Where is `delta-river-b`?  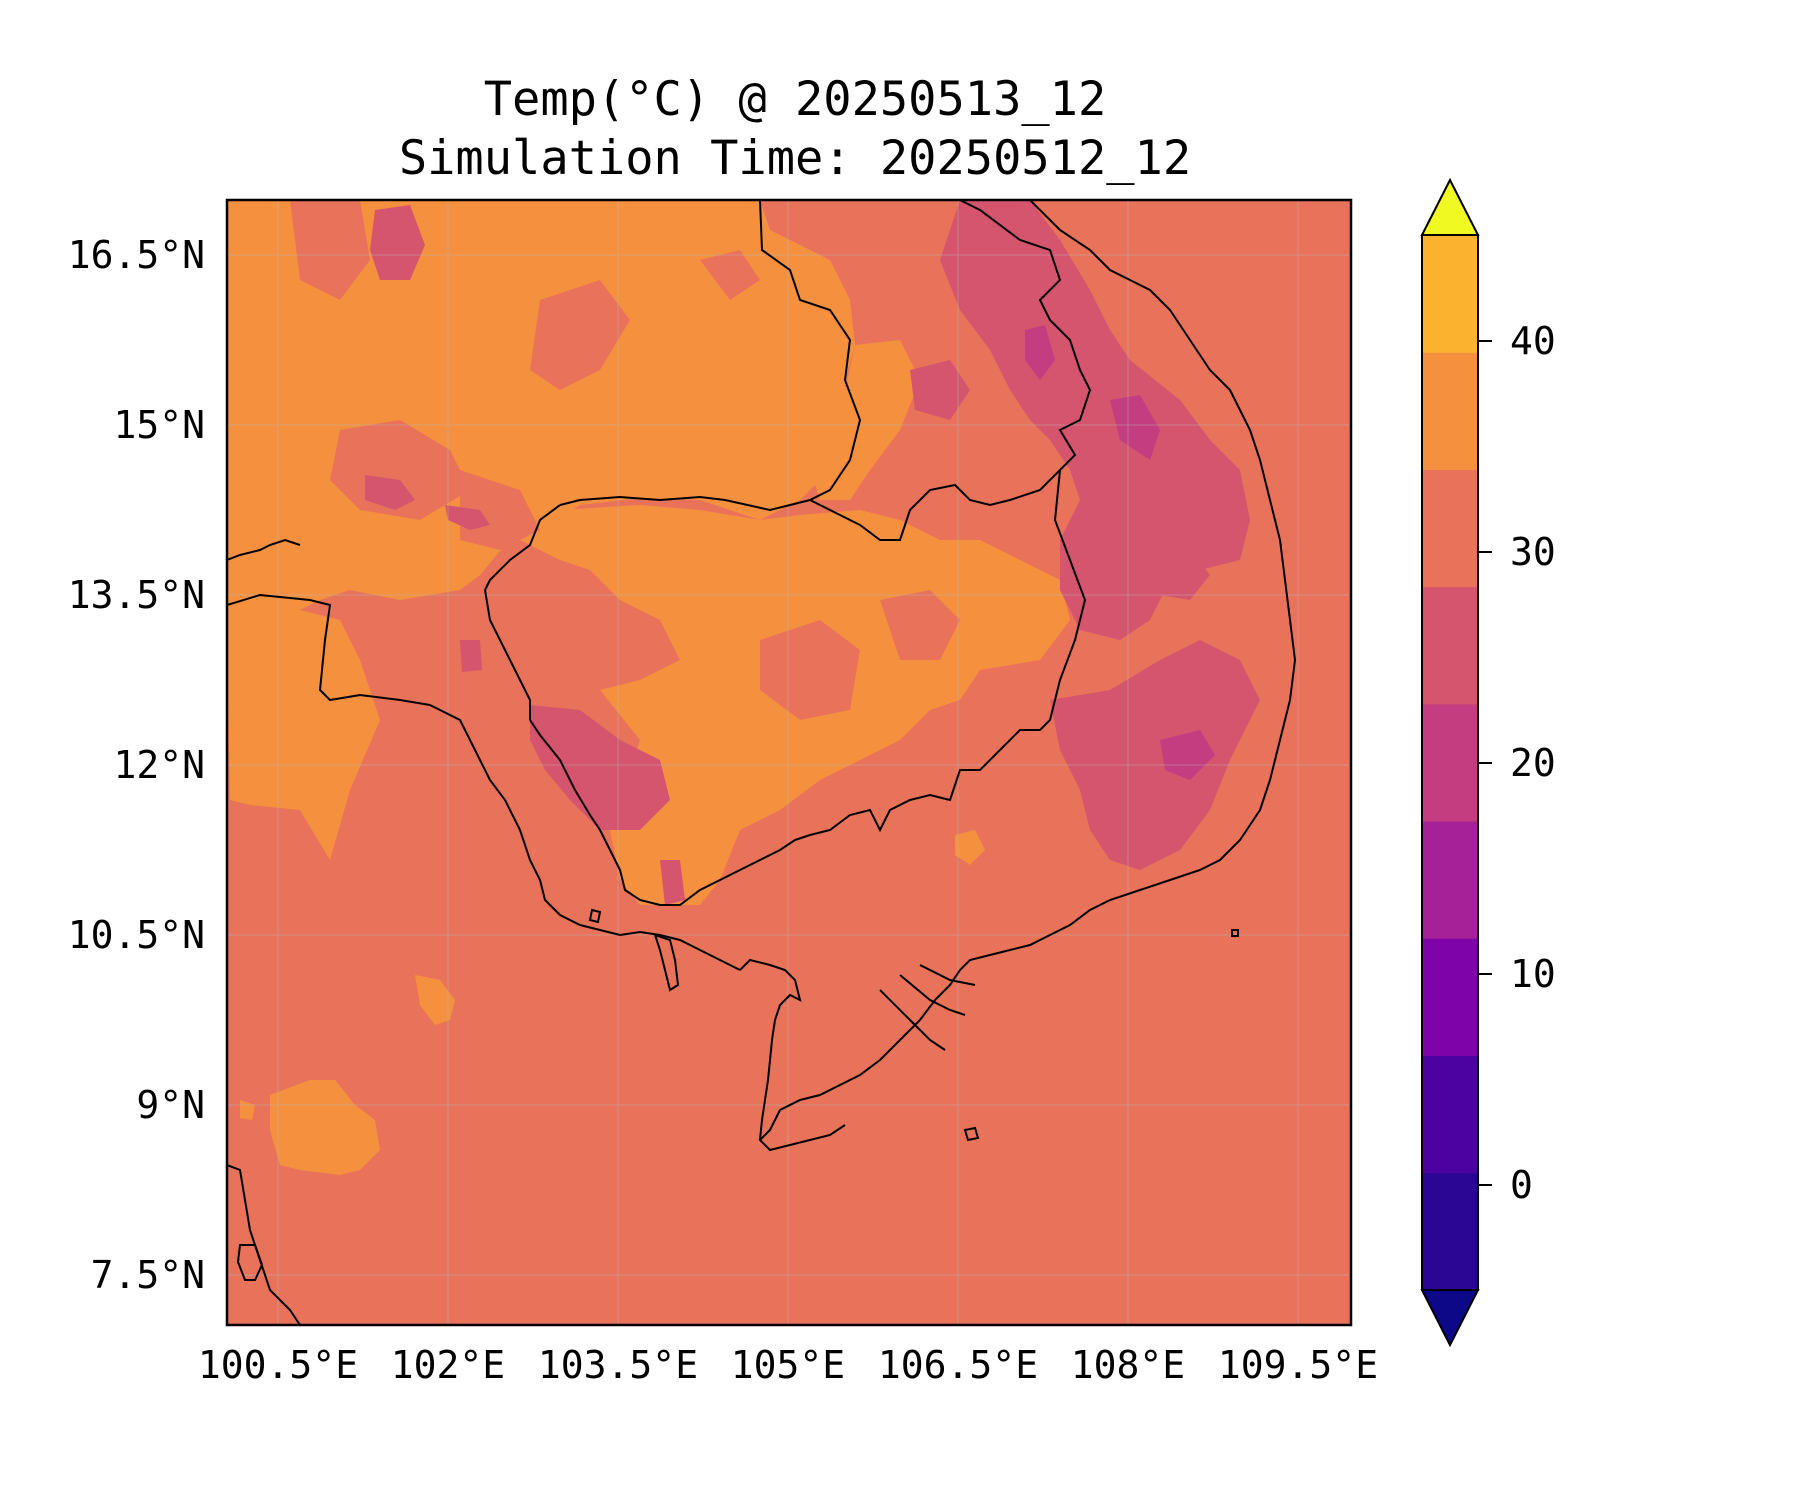 delta-river-b is located at coordinates (932, 995).